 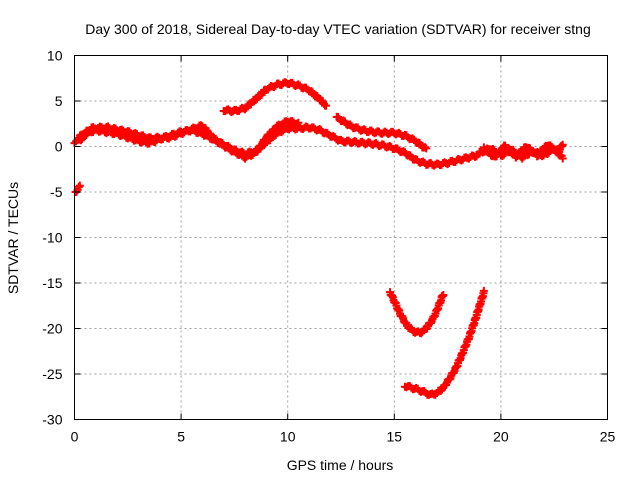 I want to click on x-axis-label: GPS time / hours, so click(x=340, y=465).